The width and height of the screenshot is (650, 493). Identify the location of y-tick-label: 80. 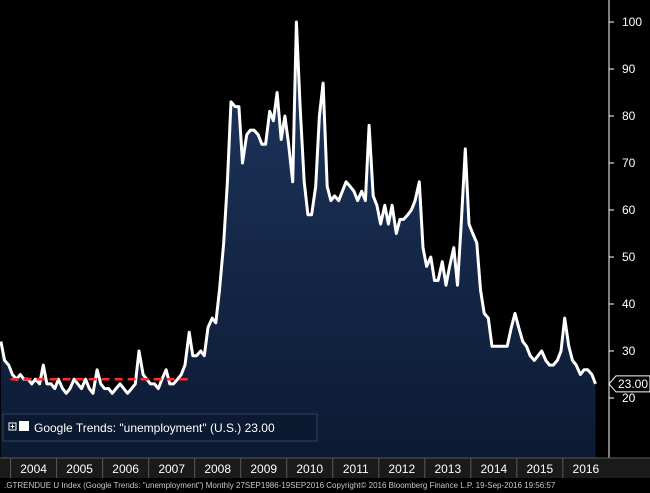
(629, 116).